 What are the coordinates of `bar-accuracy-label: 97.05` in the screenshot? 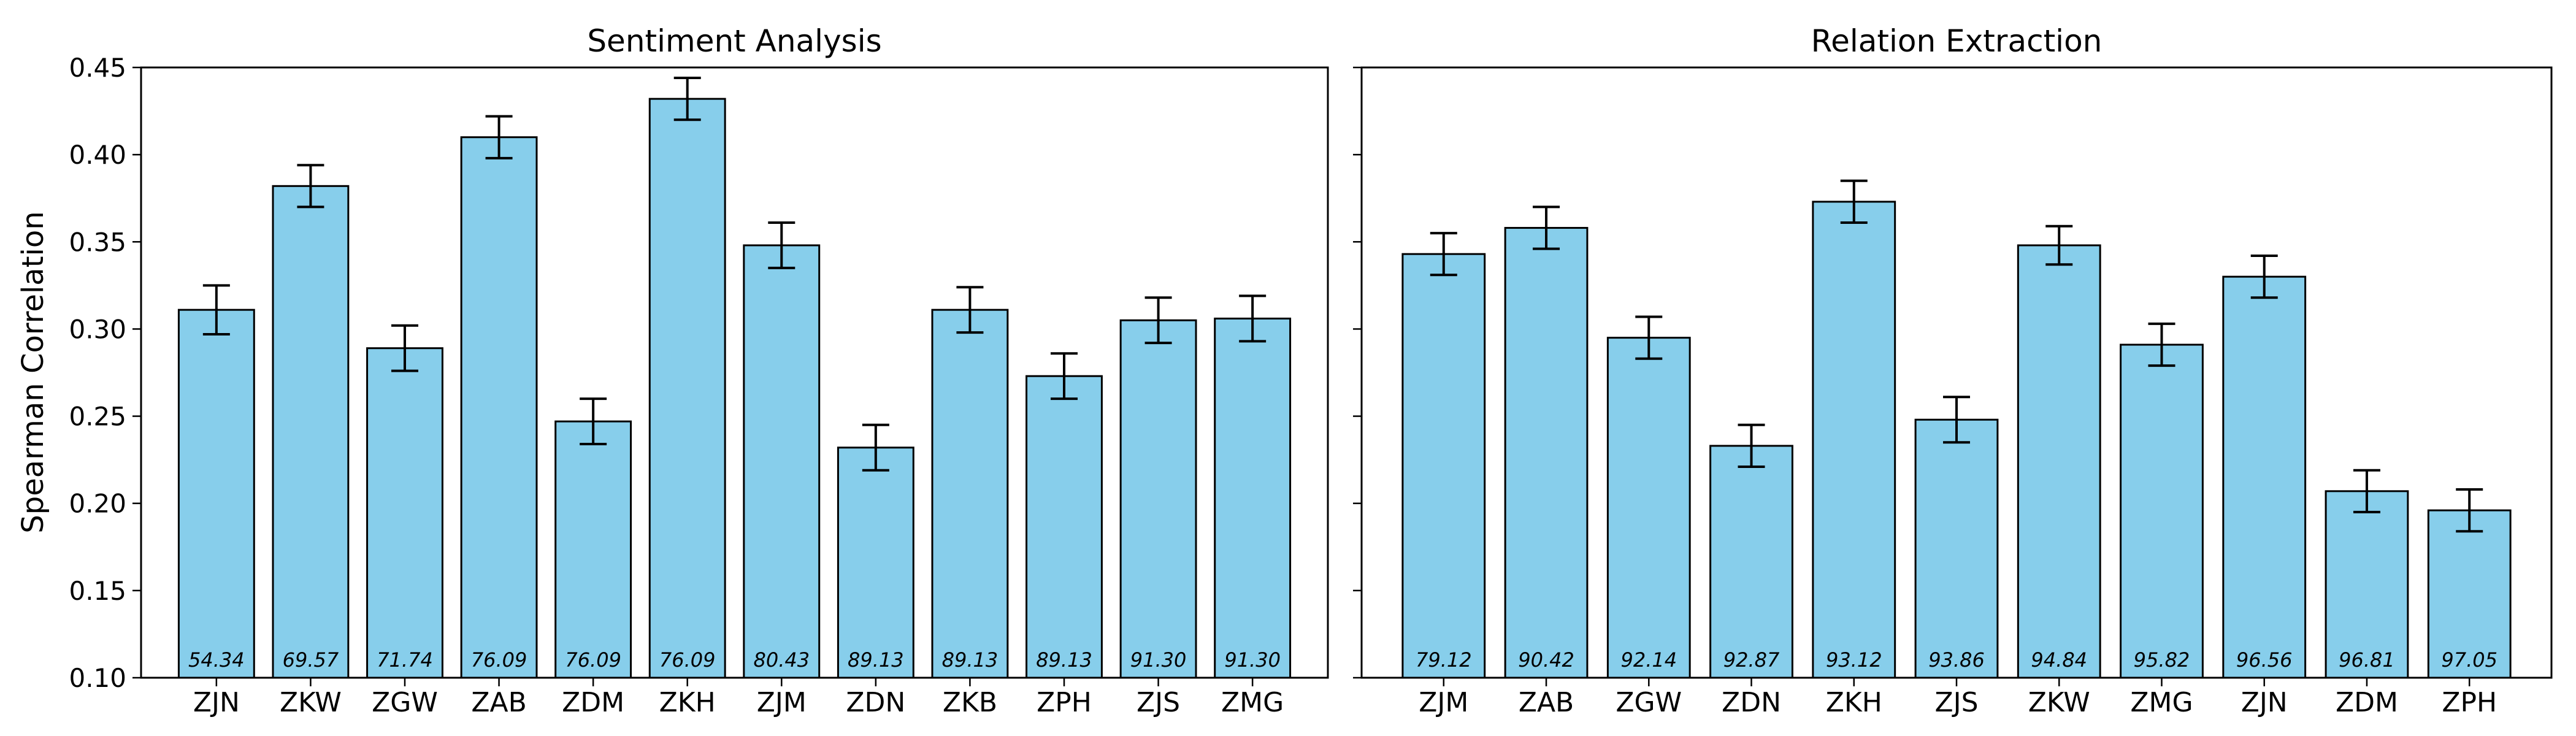 It's located at (2469, 660).